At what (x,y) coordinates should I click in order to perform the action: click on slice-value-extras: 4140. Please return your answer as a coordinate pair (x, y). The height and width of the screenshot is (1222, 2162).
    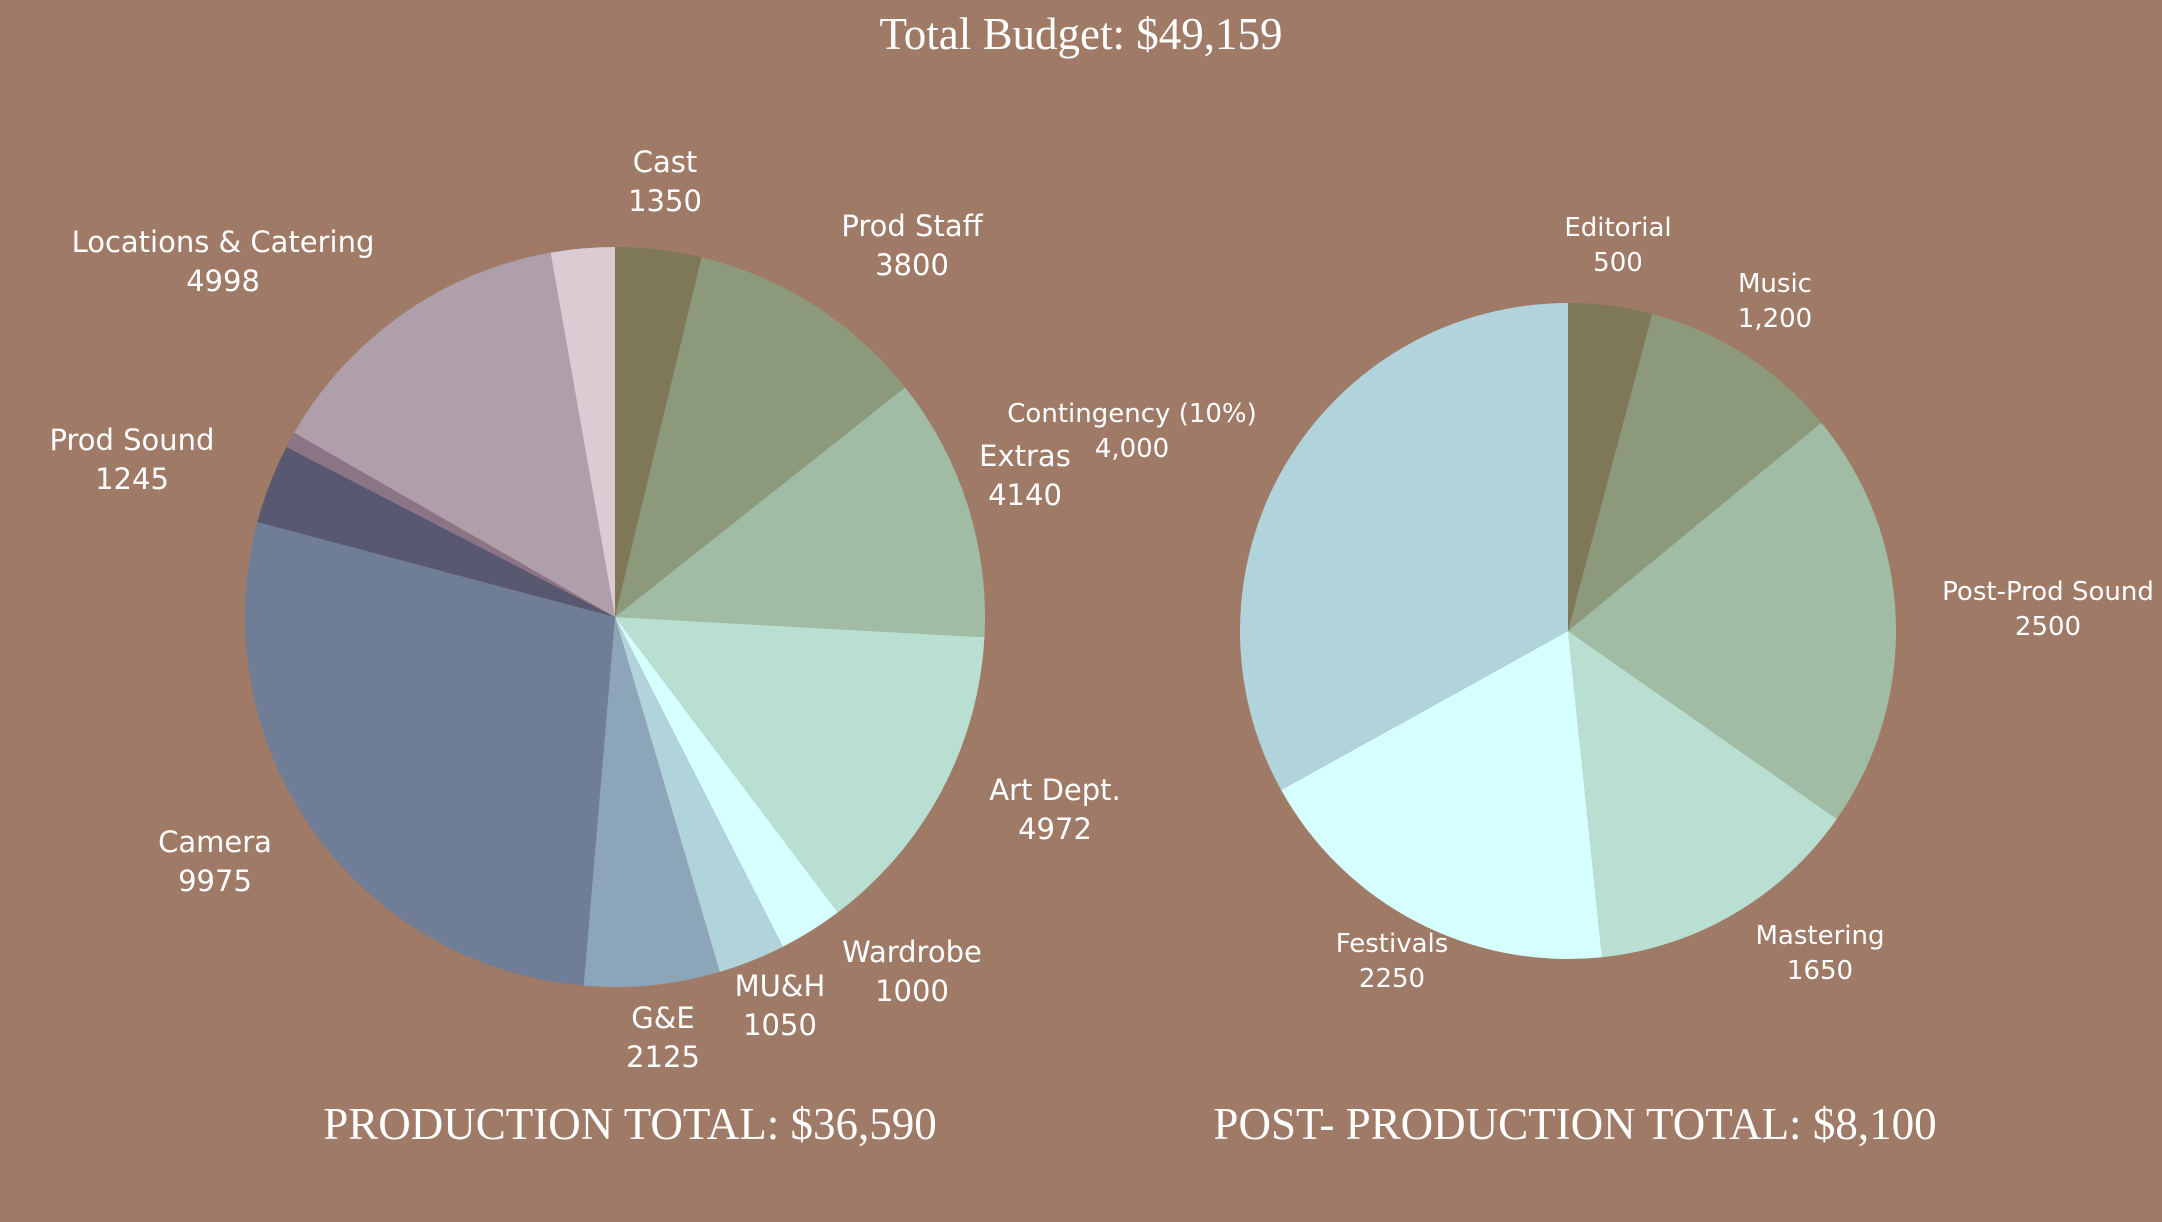
    Looking at the image, I should click on (1025, 495).